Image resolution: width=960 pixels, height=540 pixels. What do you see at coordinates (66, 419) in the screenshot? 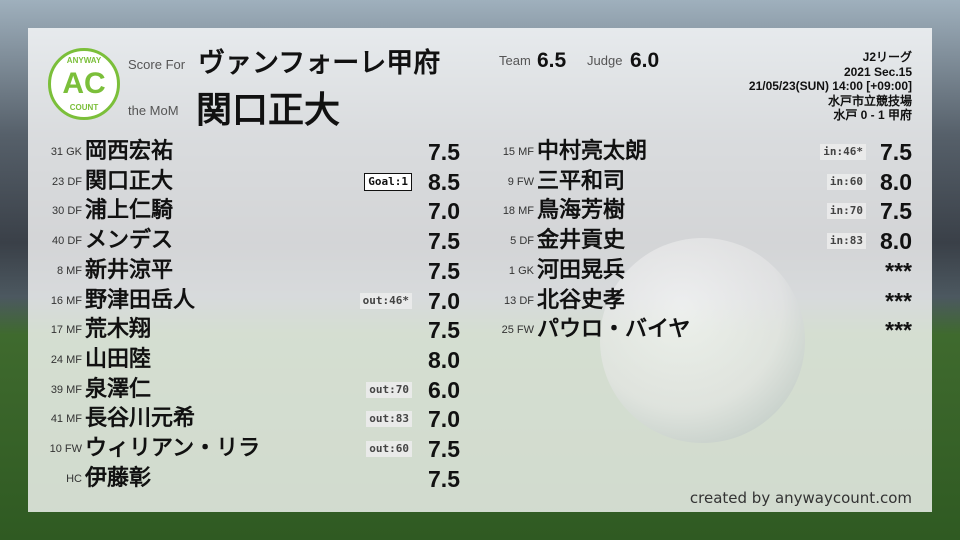
I see `player-number-position: 41 MF` at bounding box center [66, 419].